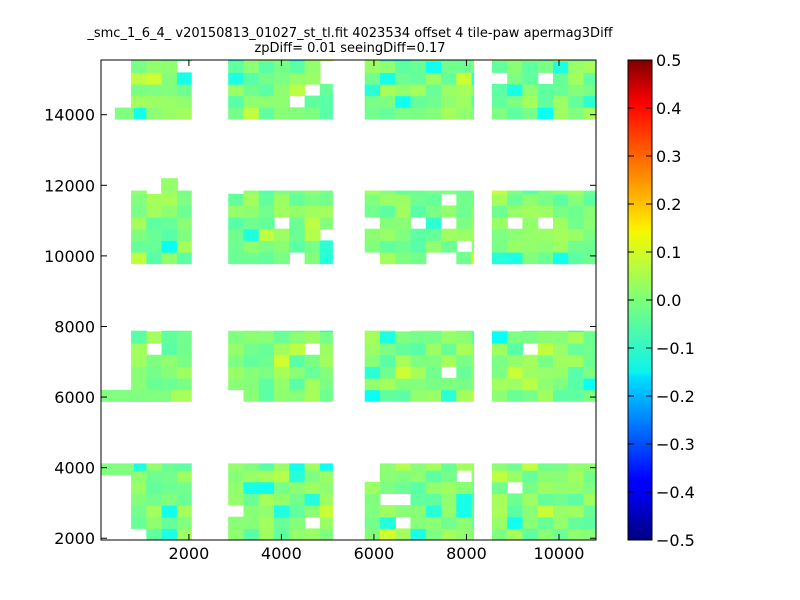 The height and width of the screenshot is (600, 800). What do you see at coordinates (675, 444) in the screenshot?
I see `colorbar-tick-label: −0.3` at bounding box center [675, 444].